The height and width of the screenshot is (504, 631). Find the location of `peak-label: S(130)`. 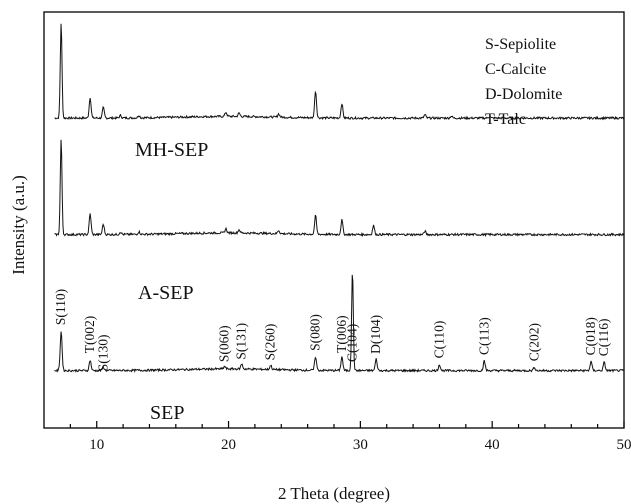

peak-label: S(130) is located at coordinates (102, 353).